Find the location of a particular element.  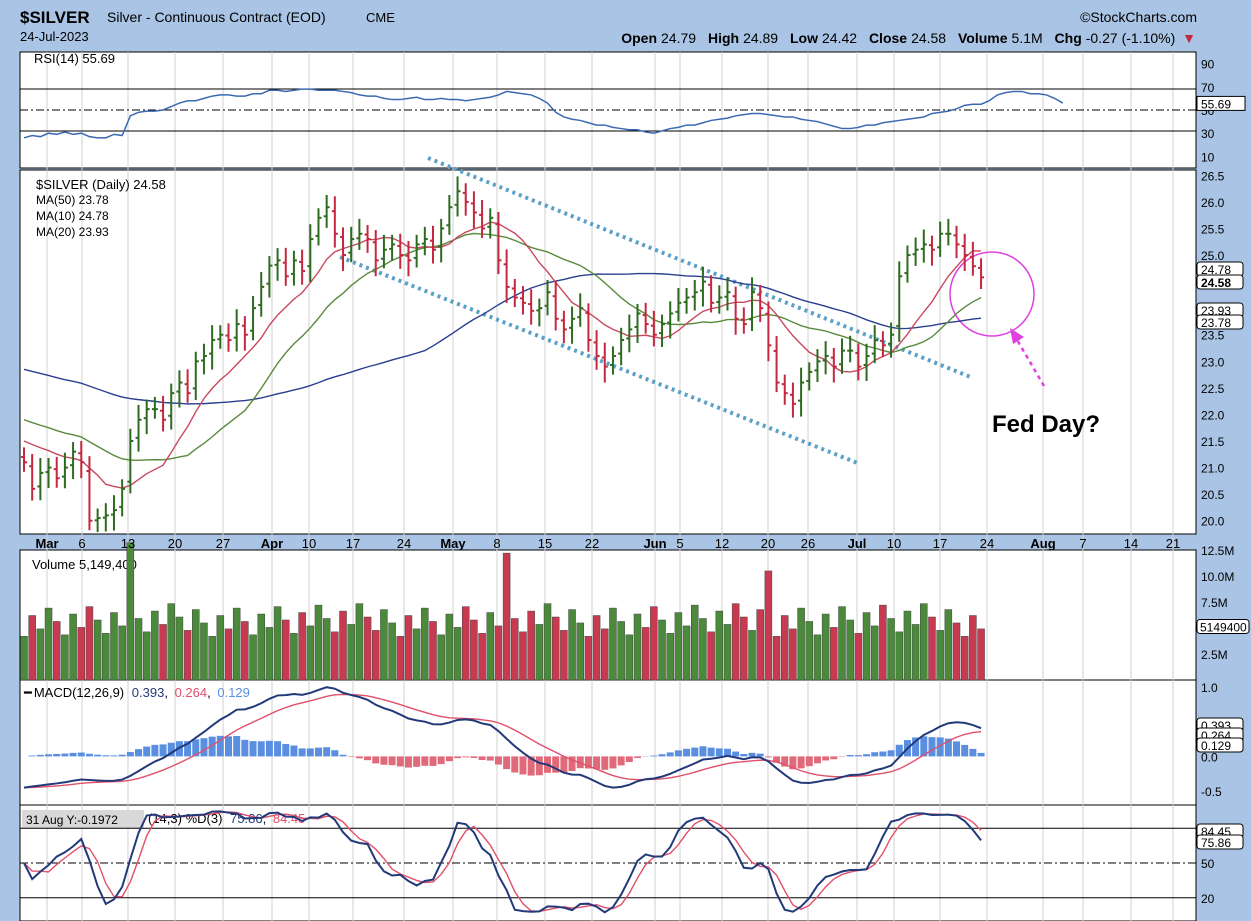

rsi-title: RSI(14) 55.69 is located at coordinates (74, 58).